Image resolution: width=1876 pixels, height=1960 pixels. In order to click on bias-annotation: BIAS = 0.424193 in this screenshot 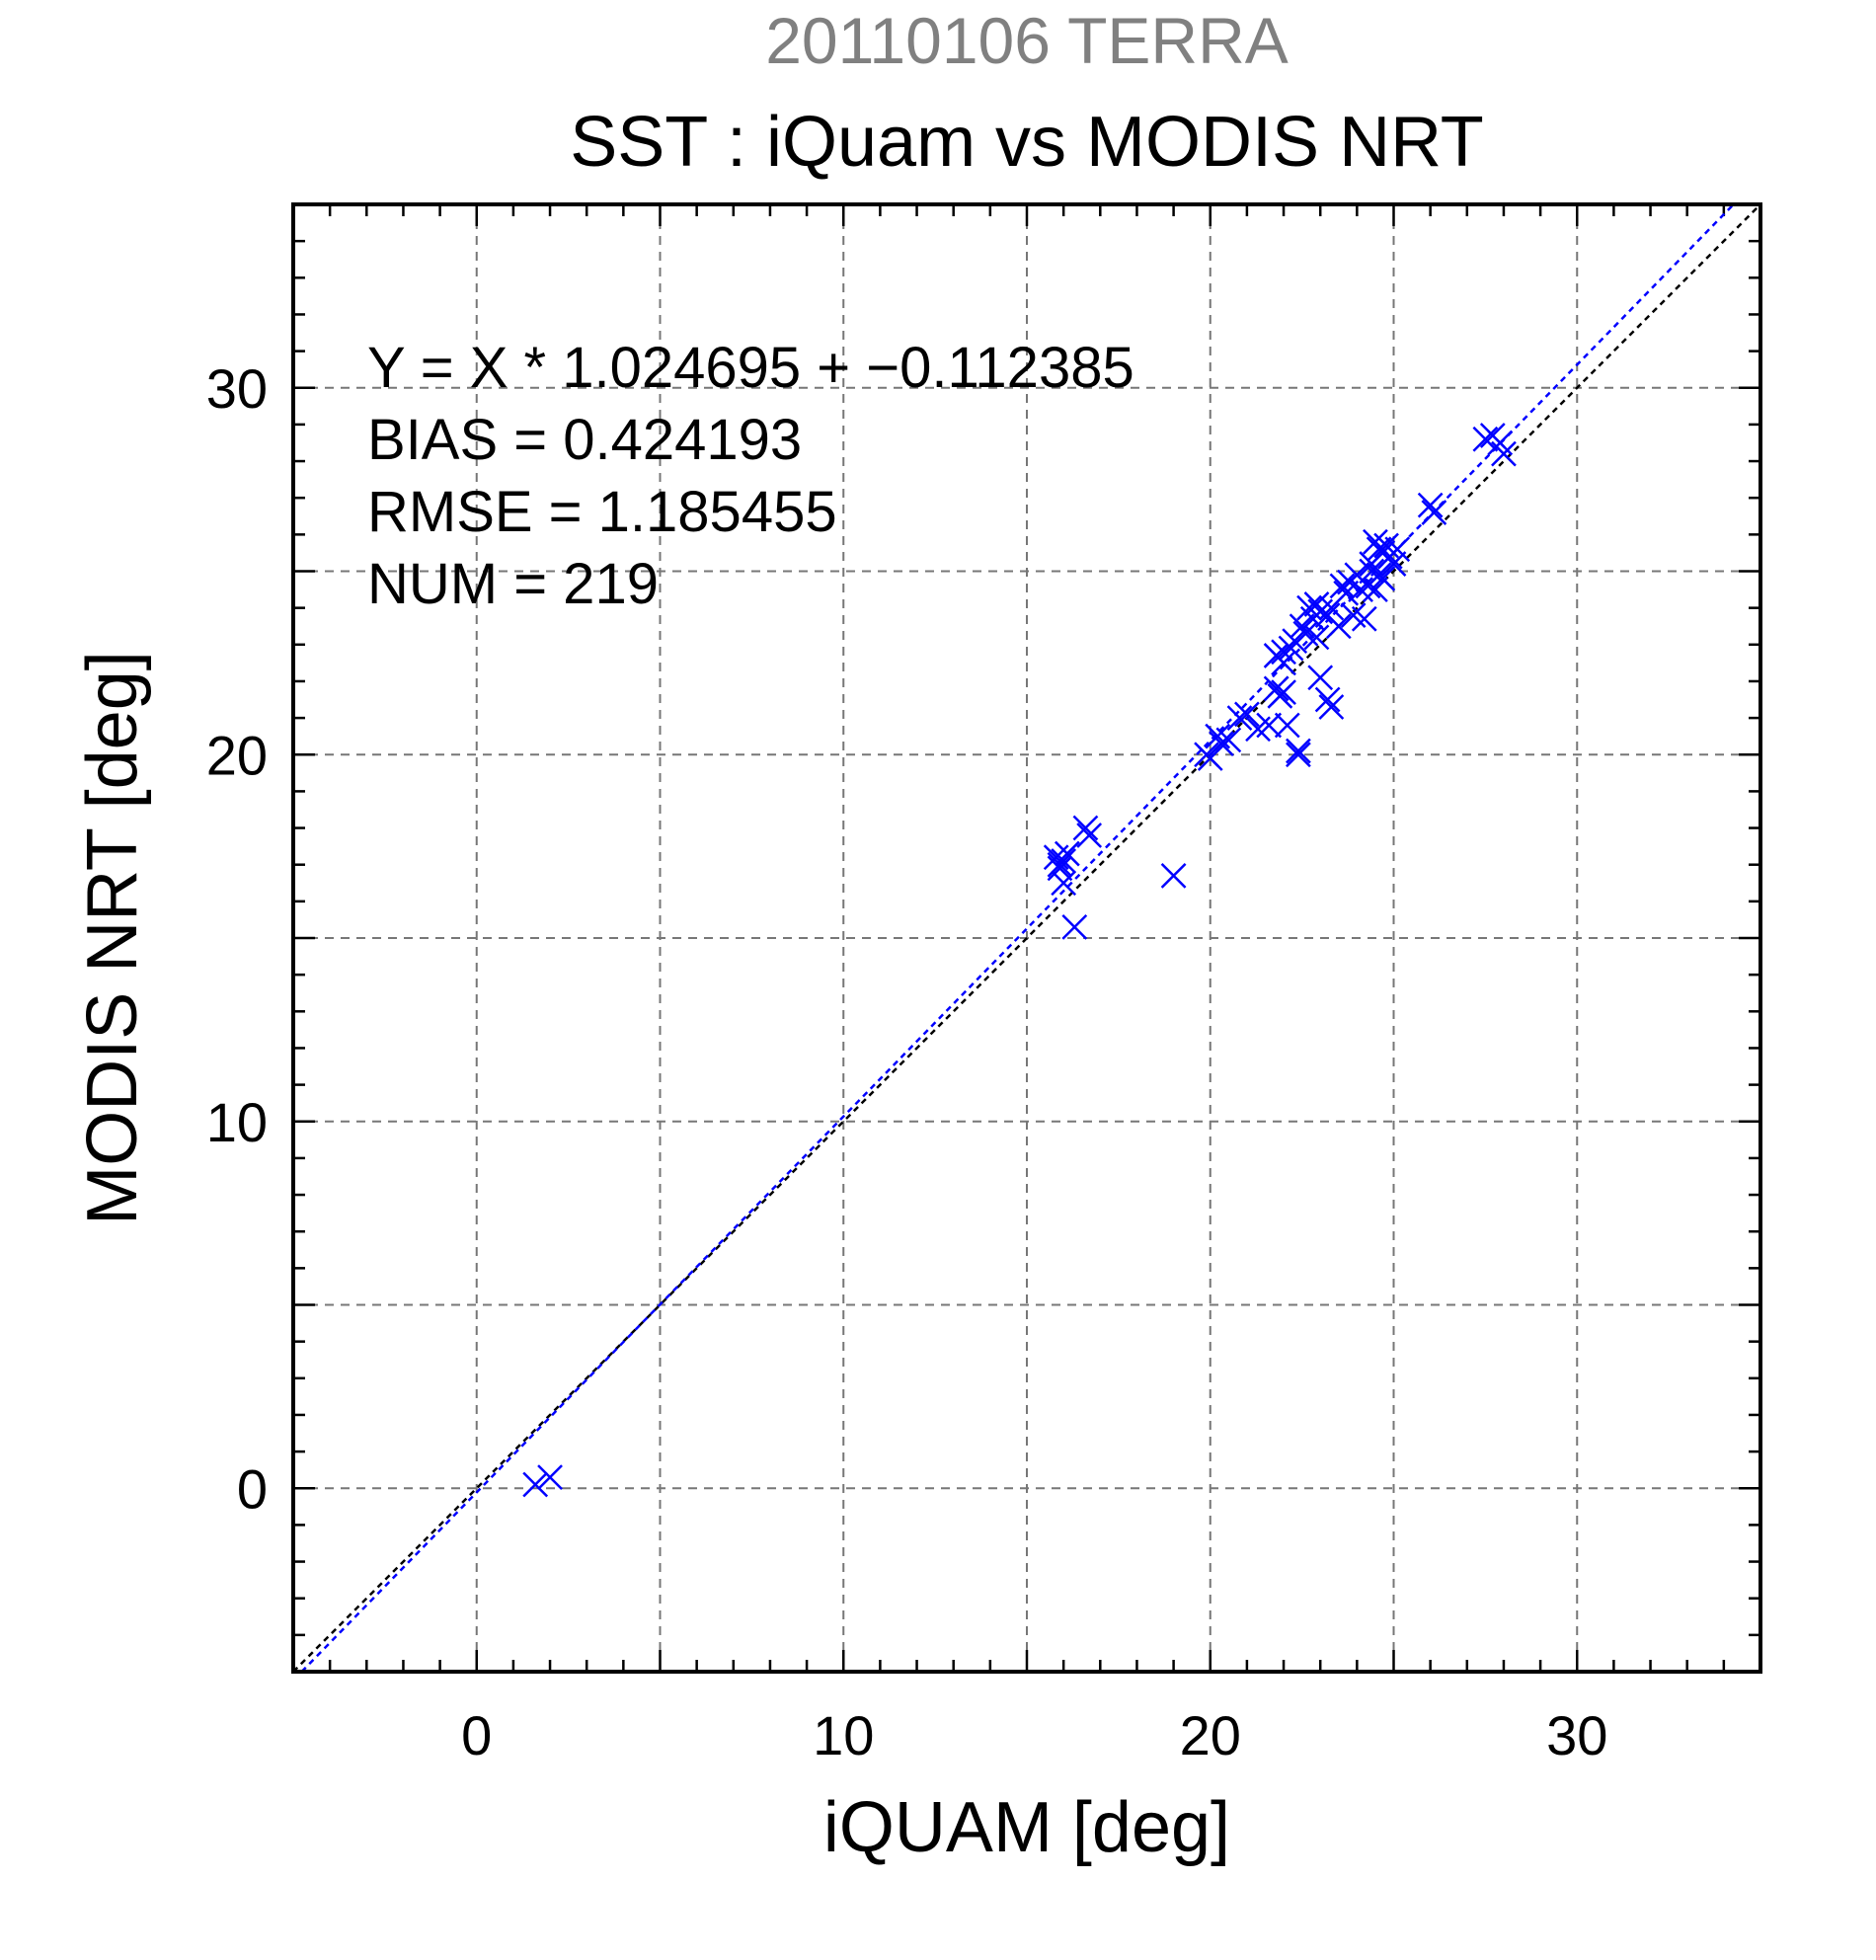, I will do `click(584, 440)`.